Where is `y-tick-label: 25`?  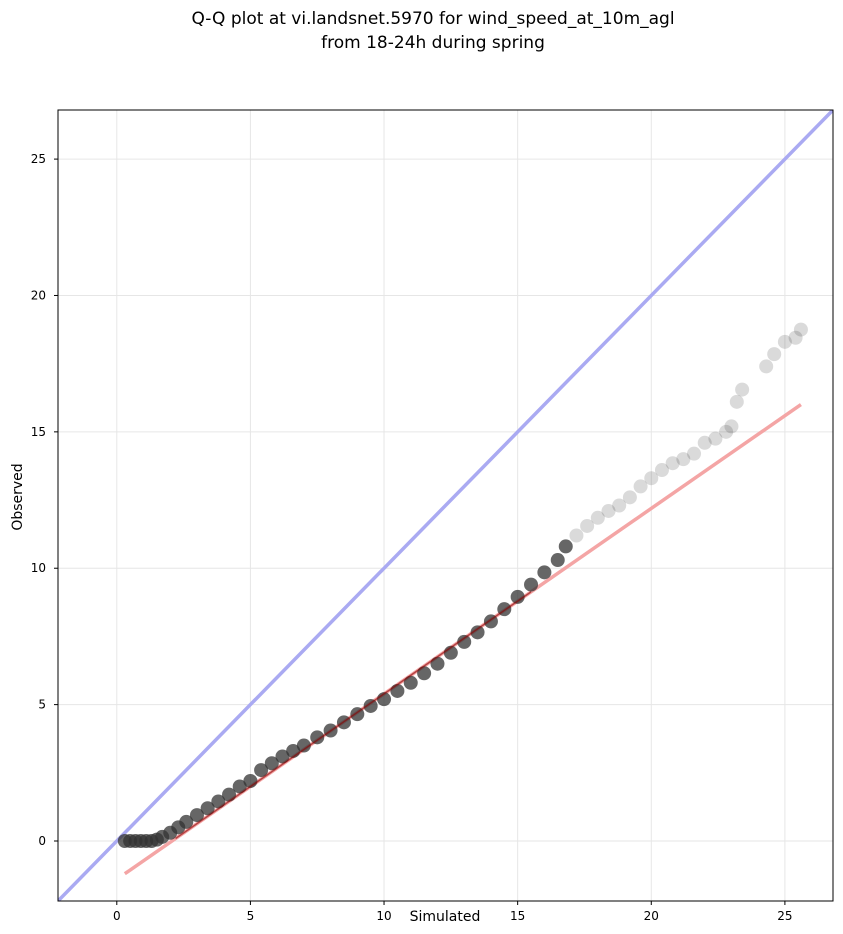 y-tick-label: 25 is located at coordinates (38, 159).